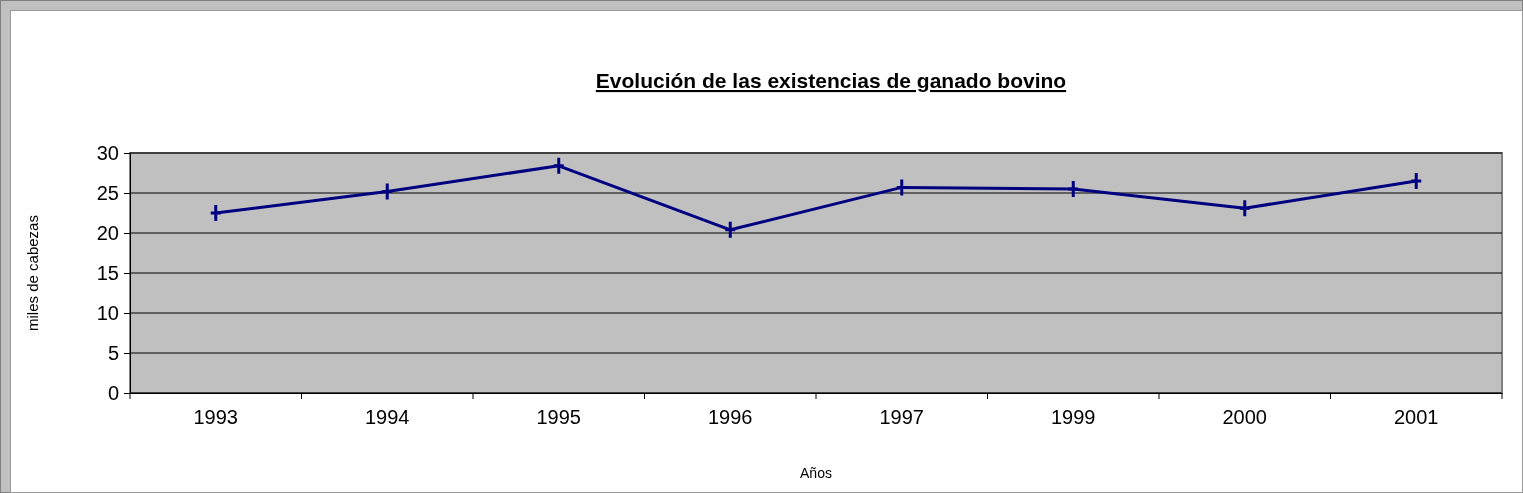 The image size is (1523, 493). What do you see at coordinates (1073, 417) in the screenshot?
I see `x-tick-label: 1999` at bounding box center [1073, 417].